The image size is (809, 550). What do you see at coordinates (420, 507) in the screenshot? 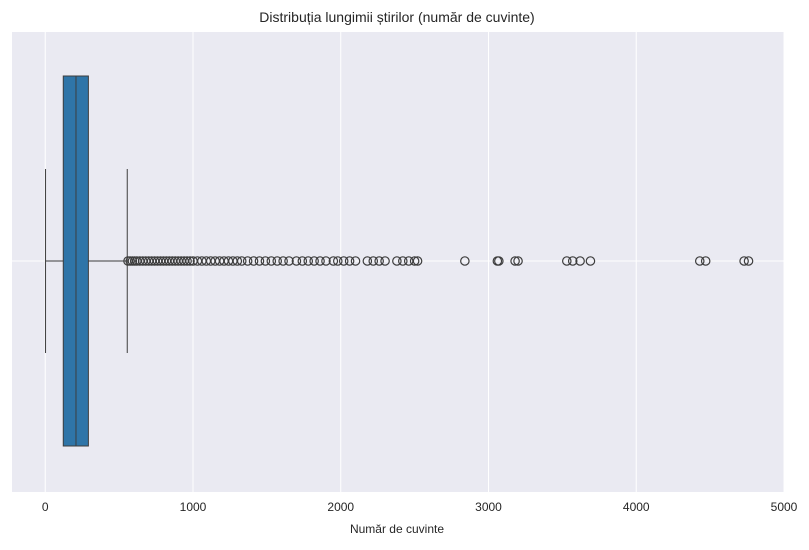
I see `x-axis-ticks: 0 1000 2000 3000 4000 5000` at bounding box center [420, 507].